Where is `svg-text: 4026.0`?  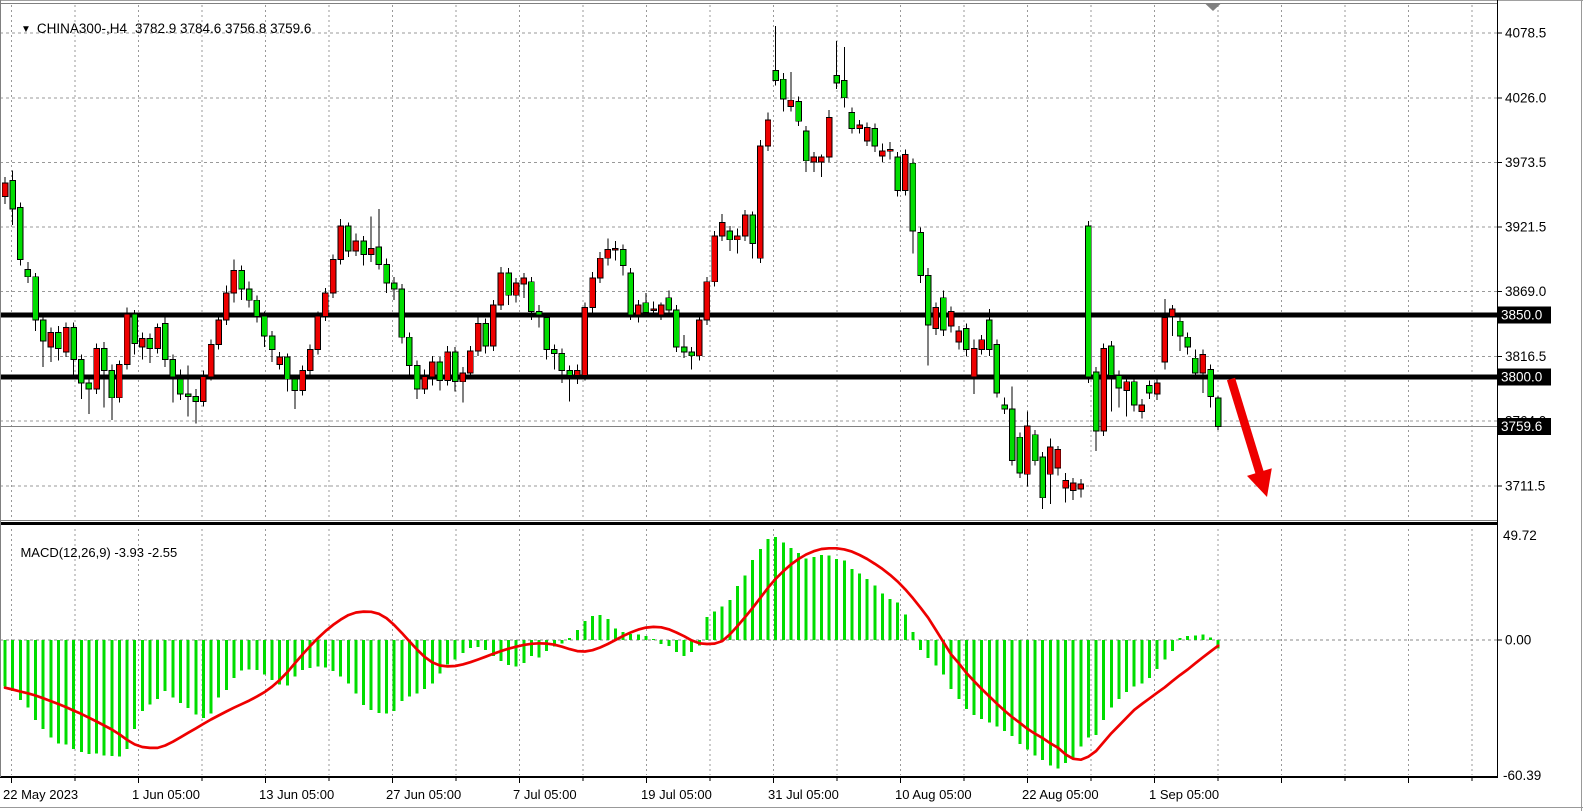 svg-text: 4026.0 is located at coordinates (1525, 97).